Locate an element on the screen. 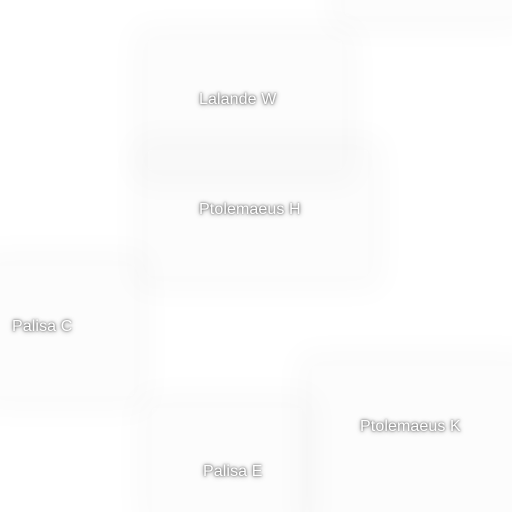 Image resolution: width=512 pixels, height=512 pixels. map-label-ptolemaeus-h: Ptolemaeus H is located at coordinates (250, 209).